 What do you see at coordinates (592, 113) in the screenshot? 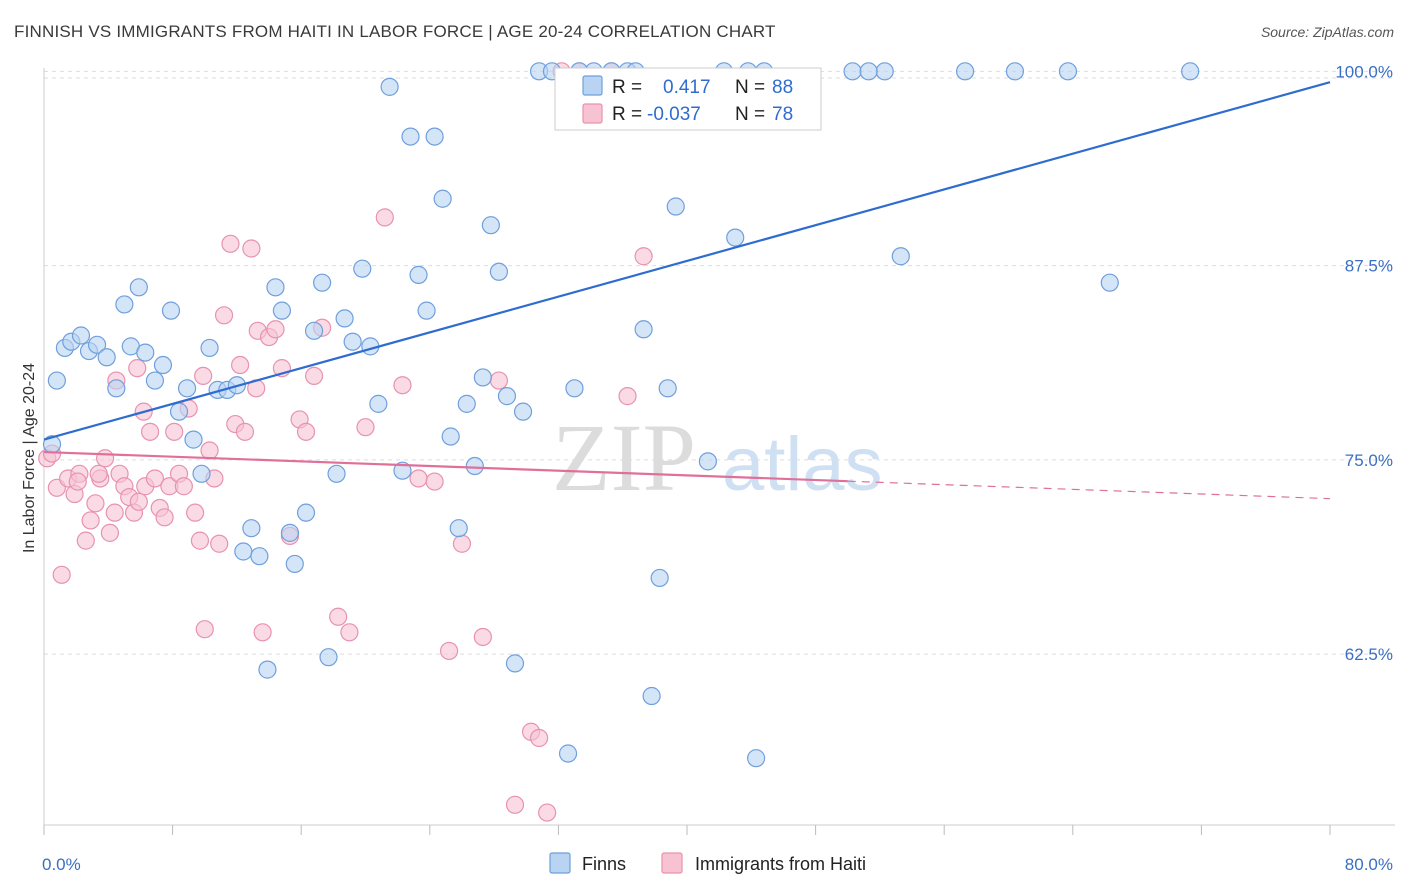
I see `legend-swatch-haiti` at bounding box center [592, 113].